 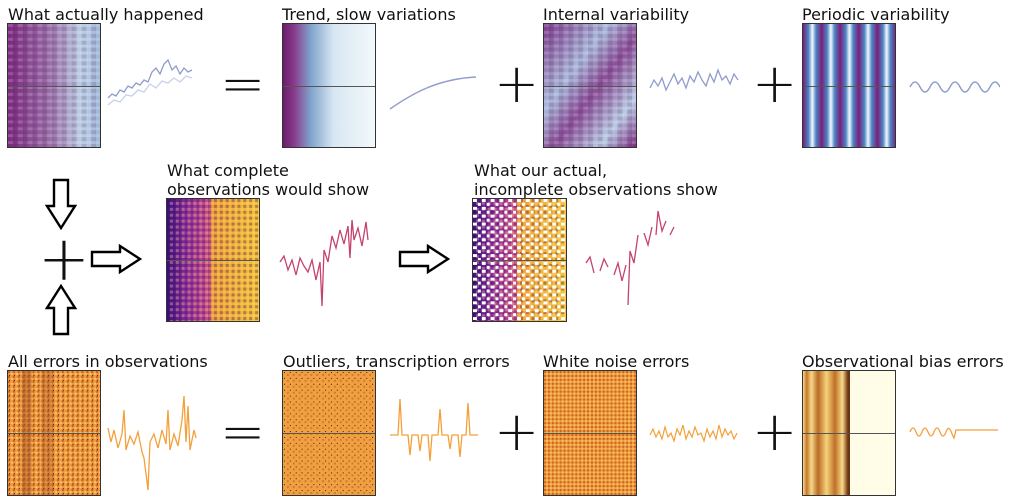 I want to click on operator-plus-row1-a: +, so click(x=517, y=83).